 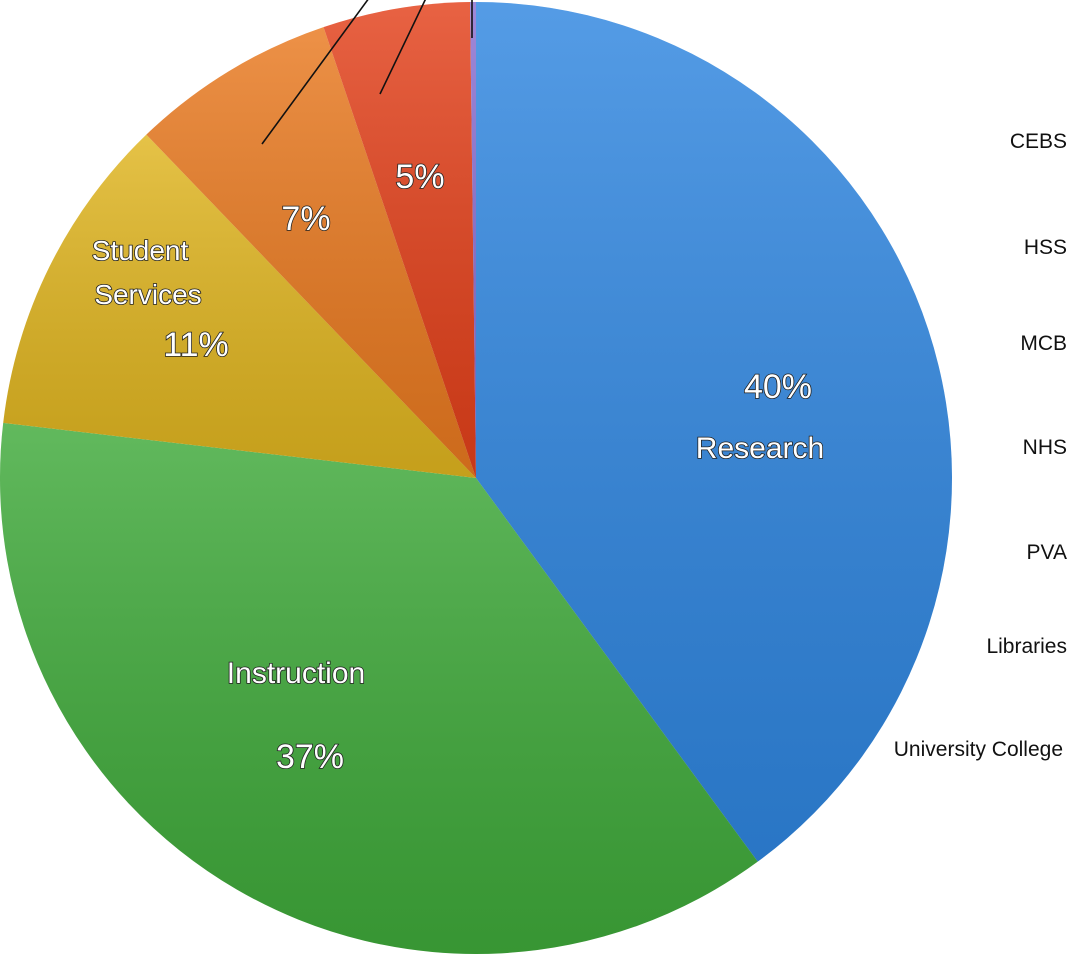 What do you see at coordinates (147, 294) in the screenshot?
I see `student-services-name-label-line2: Services` at bounding box center [147, 294].